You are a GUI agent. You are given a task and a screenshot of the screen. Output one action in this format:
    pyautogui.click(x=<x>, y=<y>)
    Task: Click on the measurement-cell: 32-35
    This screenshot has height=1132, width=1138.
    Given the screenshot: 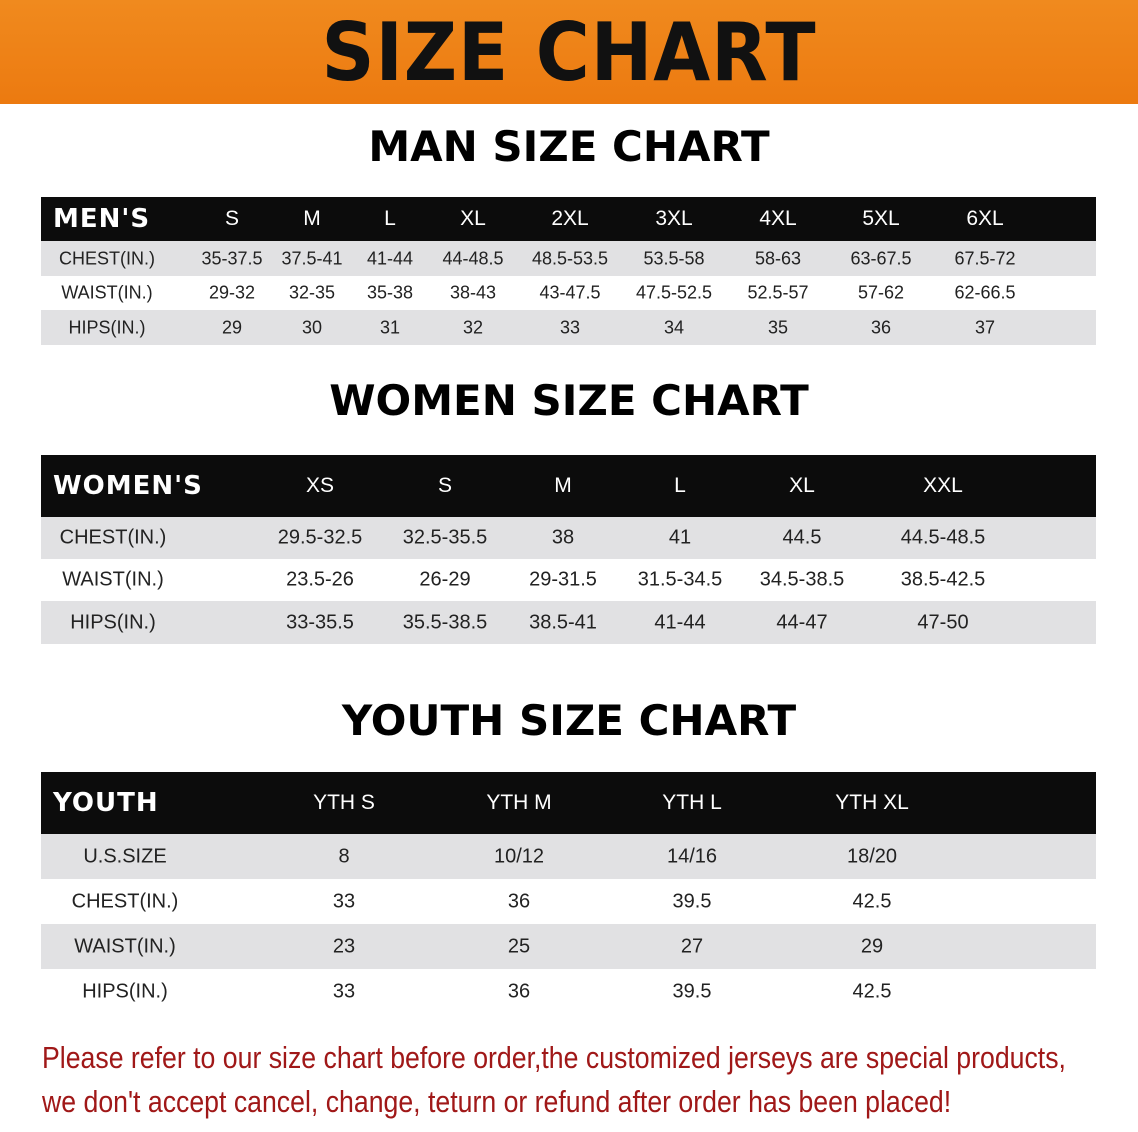 What is the action you would take?
    pyautogui.click(x=312, y=292)
    